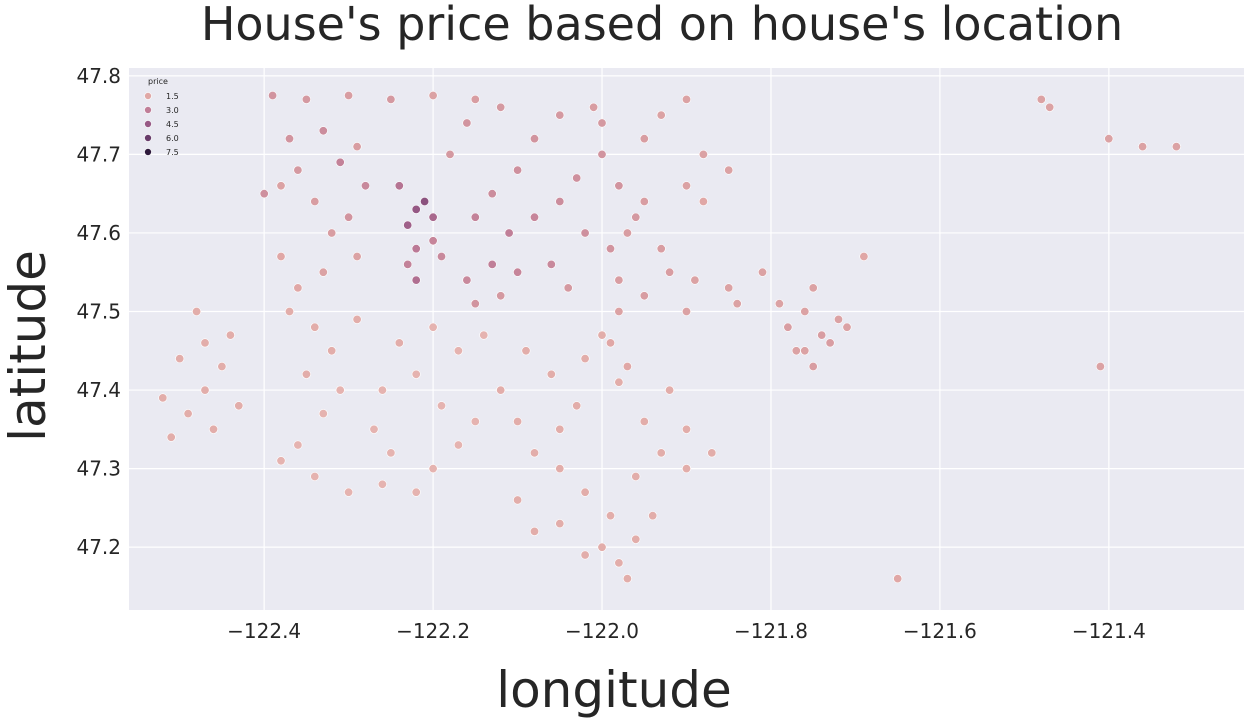  I want to click on x-tick-label: −122.4, so click(264, 631).